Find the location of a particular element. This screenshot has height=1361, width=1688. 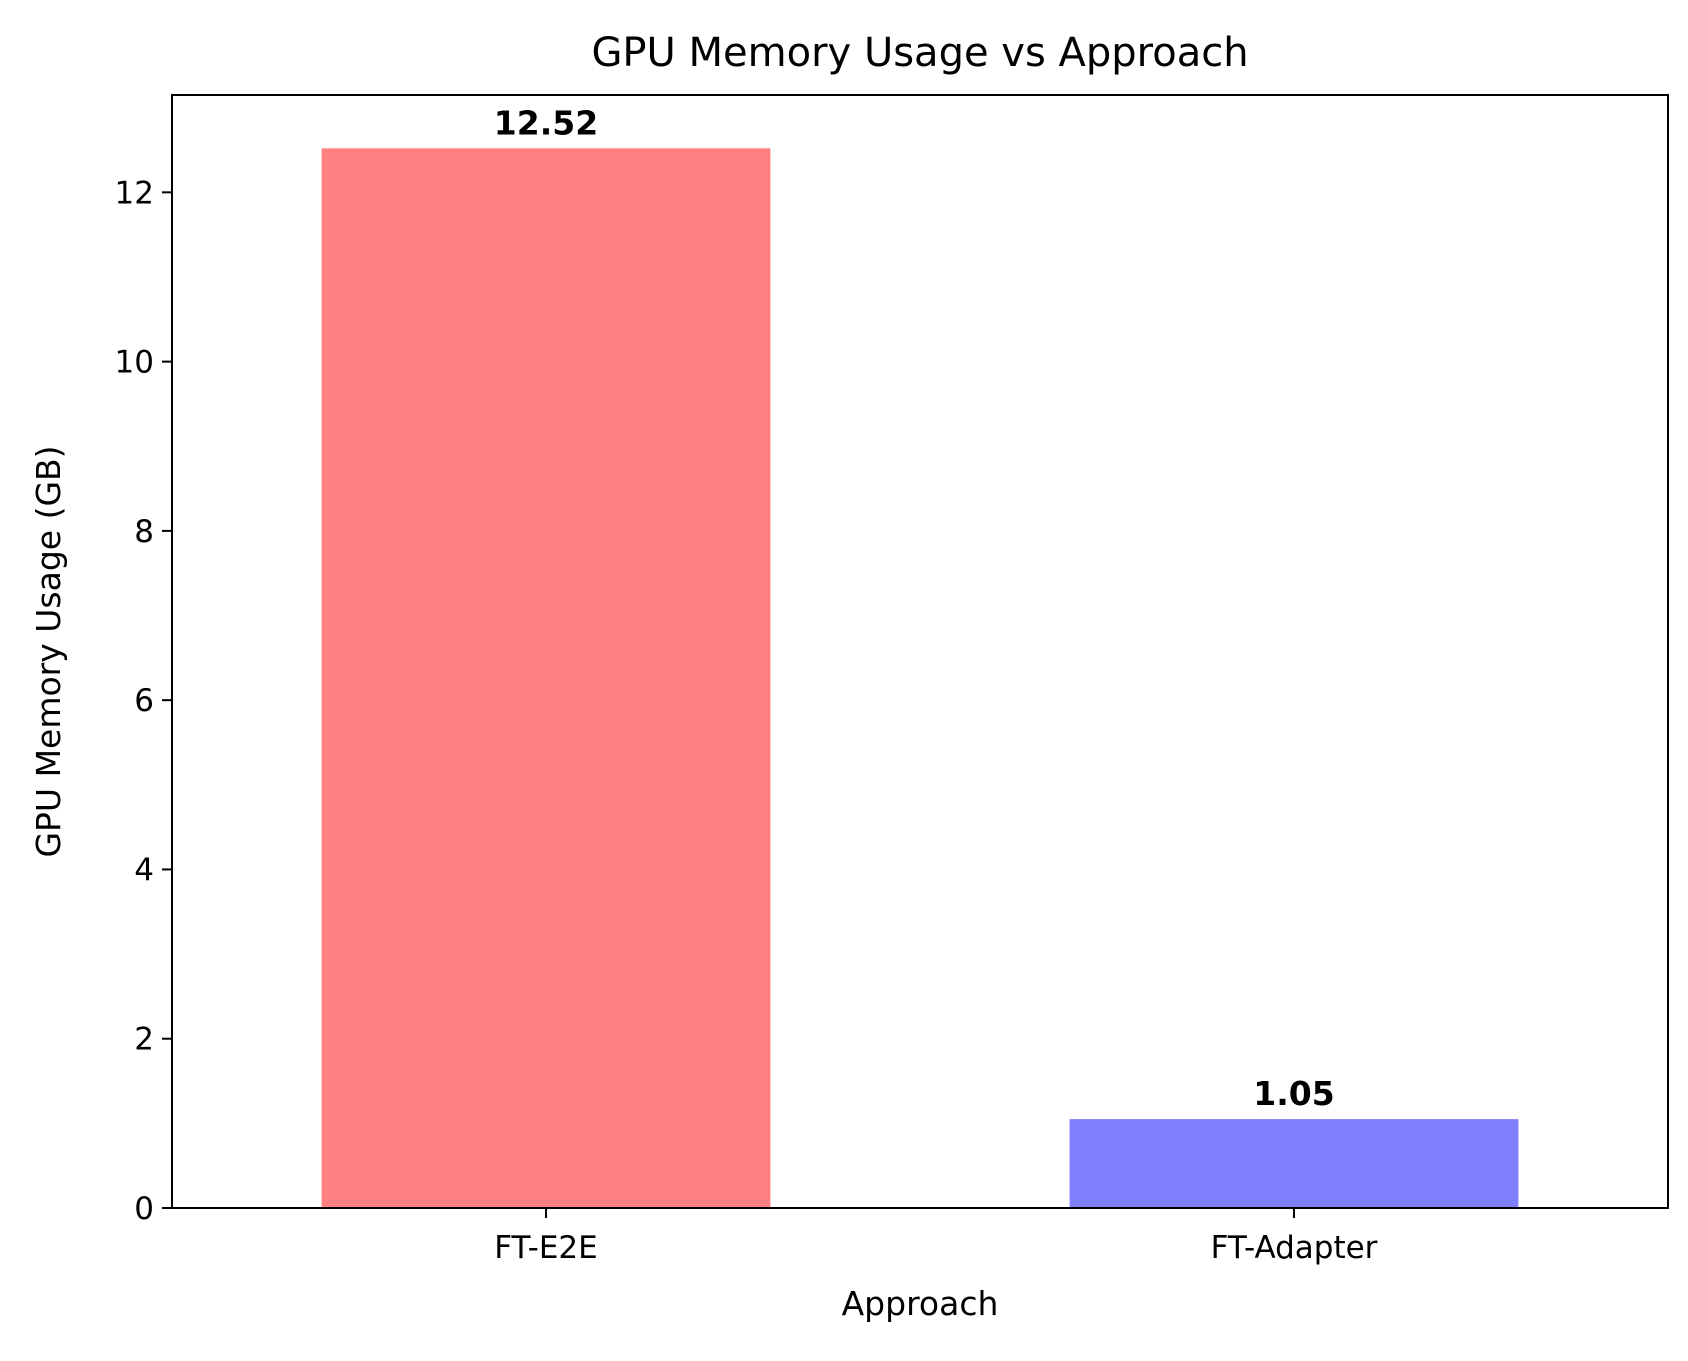

y-tick-label: 12 is located at coordinates (134, 193).